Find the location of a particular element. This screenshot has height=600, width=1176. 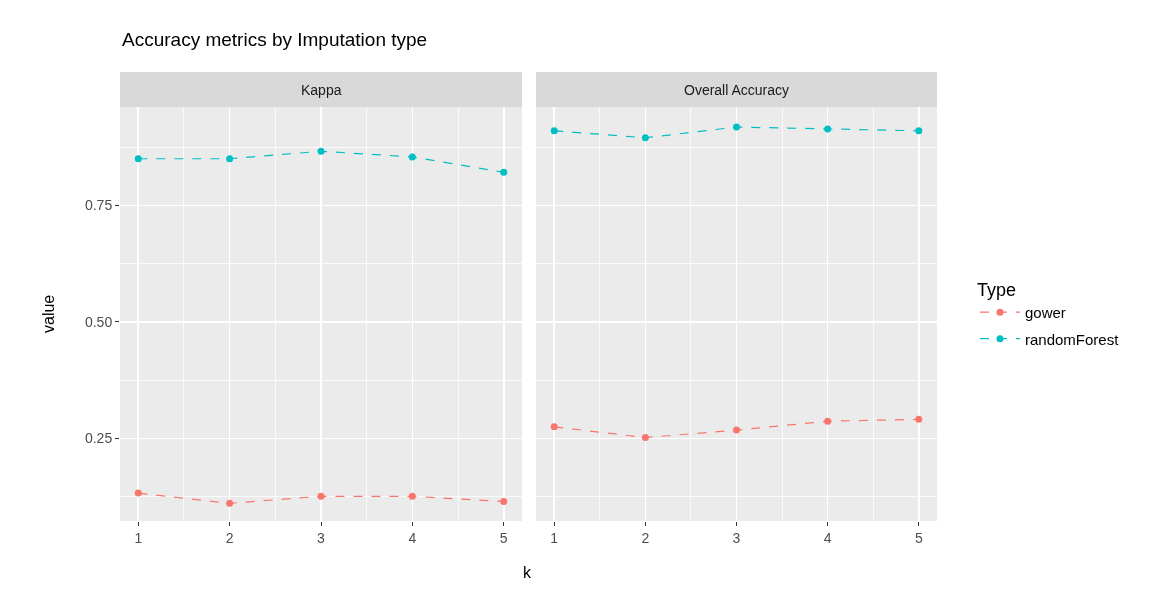

chart-subtitle: Kappa is located at coordinates (321, 90).